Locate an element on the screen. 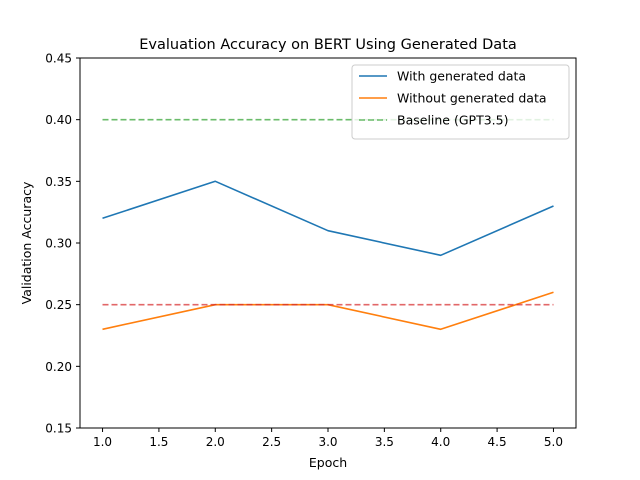 Image resolution: width=640 pixels, height=480 pixels. y-tick-label: 0.45 is located at coordinates (58, 59).